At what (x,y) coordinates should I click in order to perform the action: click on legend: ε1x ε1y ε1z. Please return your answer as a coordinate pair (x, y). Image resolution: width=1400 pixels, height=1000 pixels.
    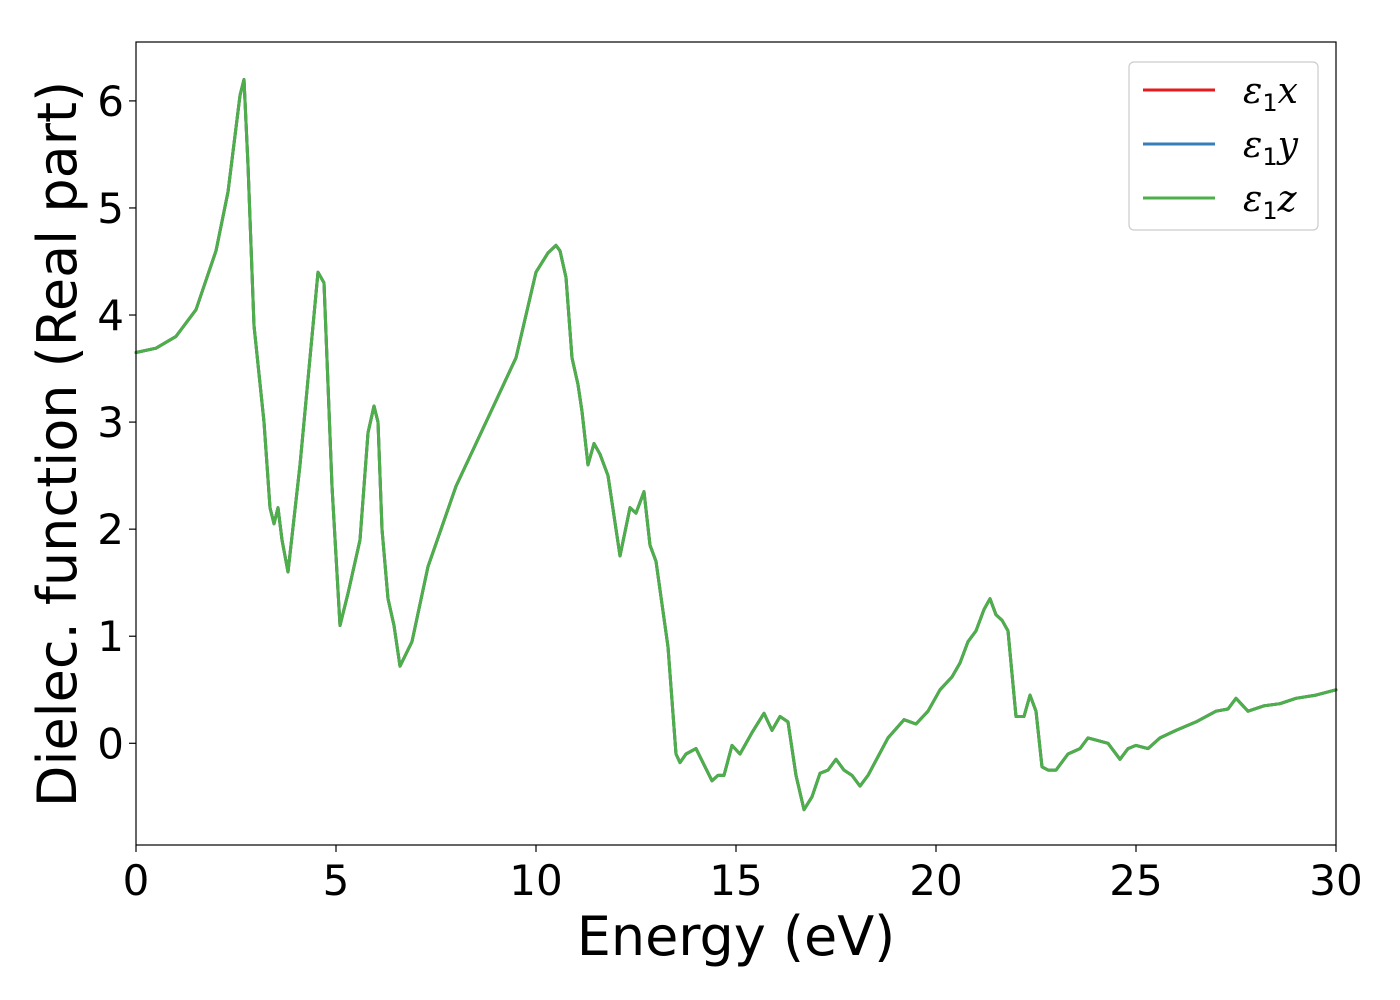
    Looking at the image, I should click on (1223, 146).